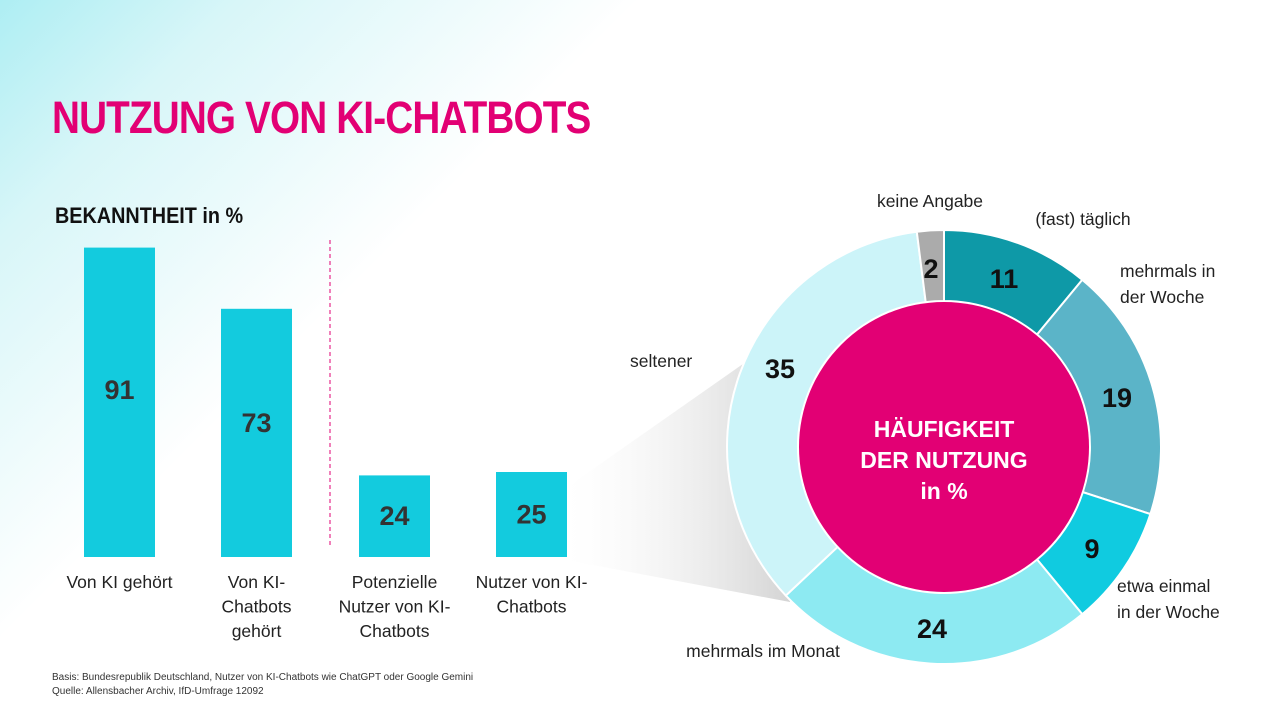  Describe the element at coordinates (119, 390) in the screenshot. I see `bar-value-label: 91` at that location.